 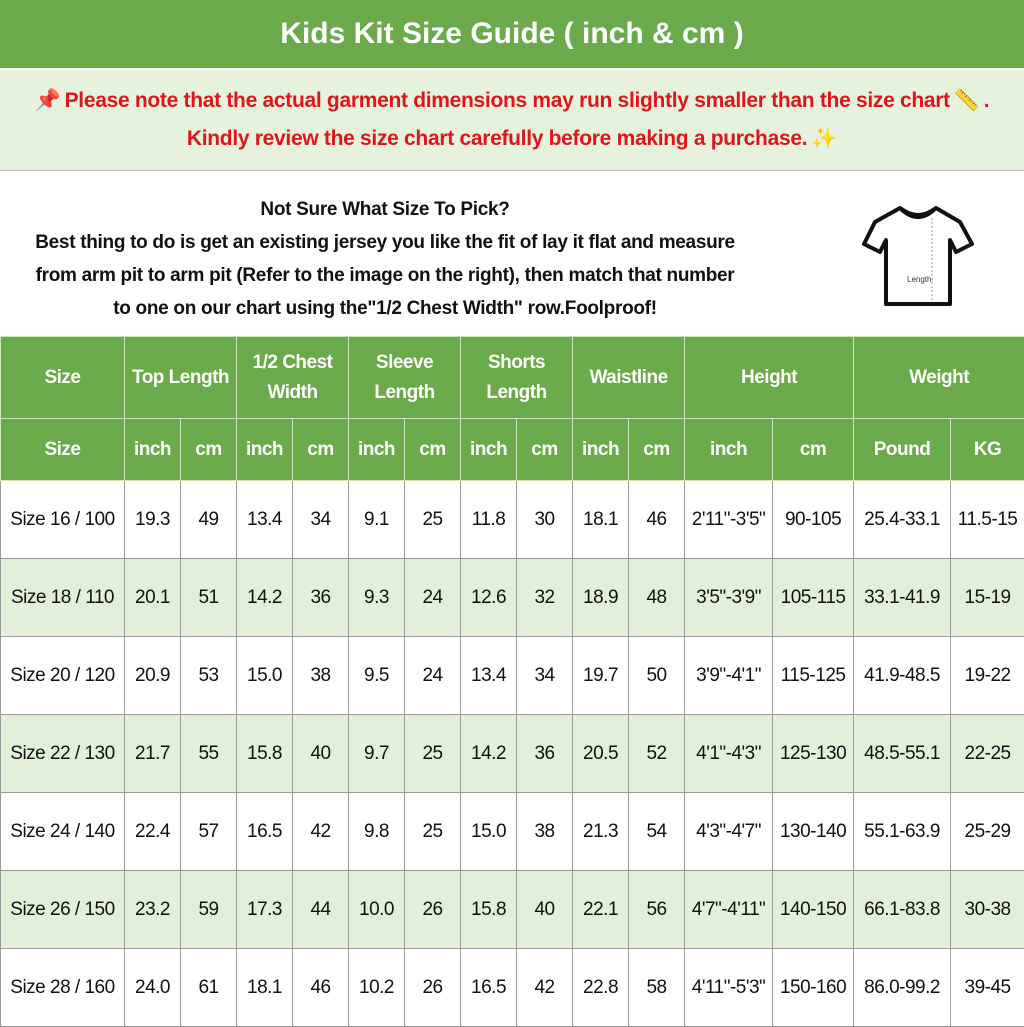 I want to click on table-cell: 57, so click(x=209, y=832).